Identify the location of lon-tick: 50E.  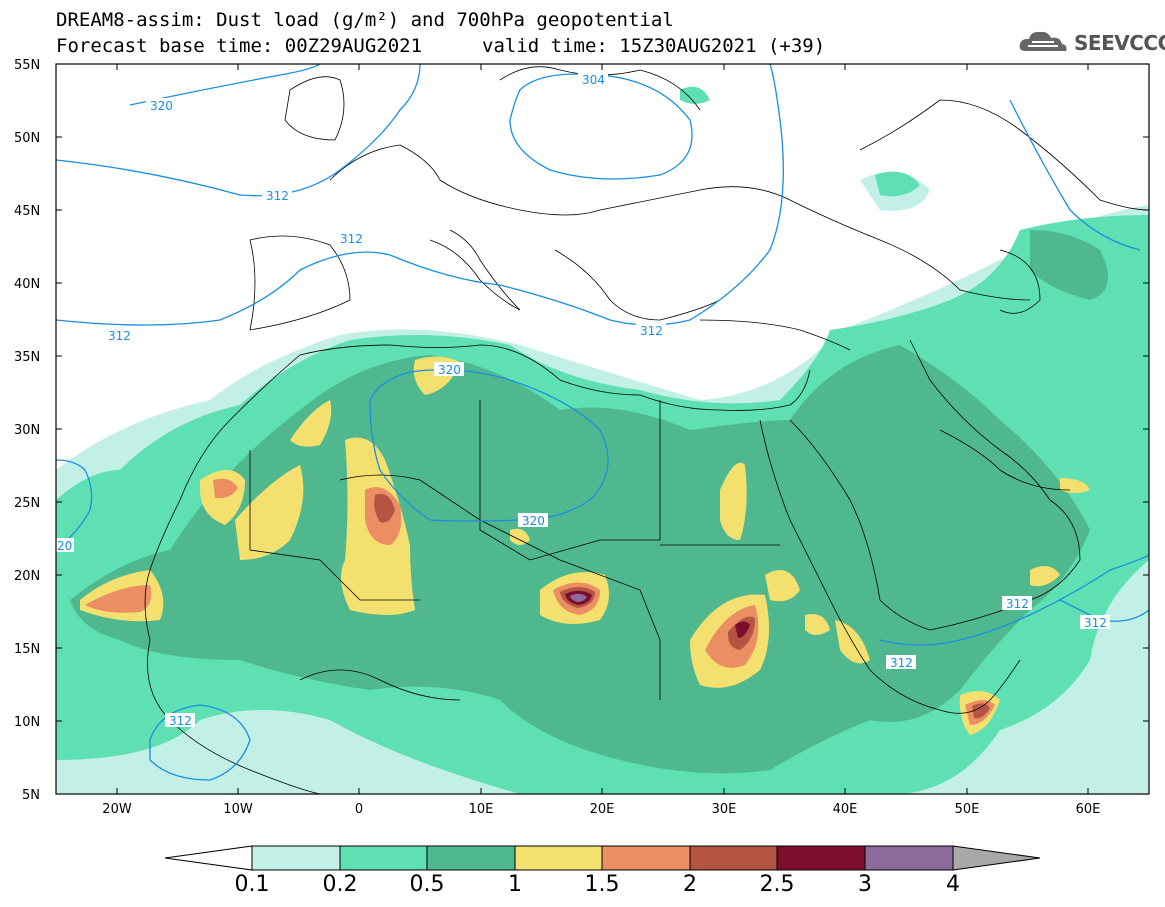
(967, 809).